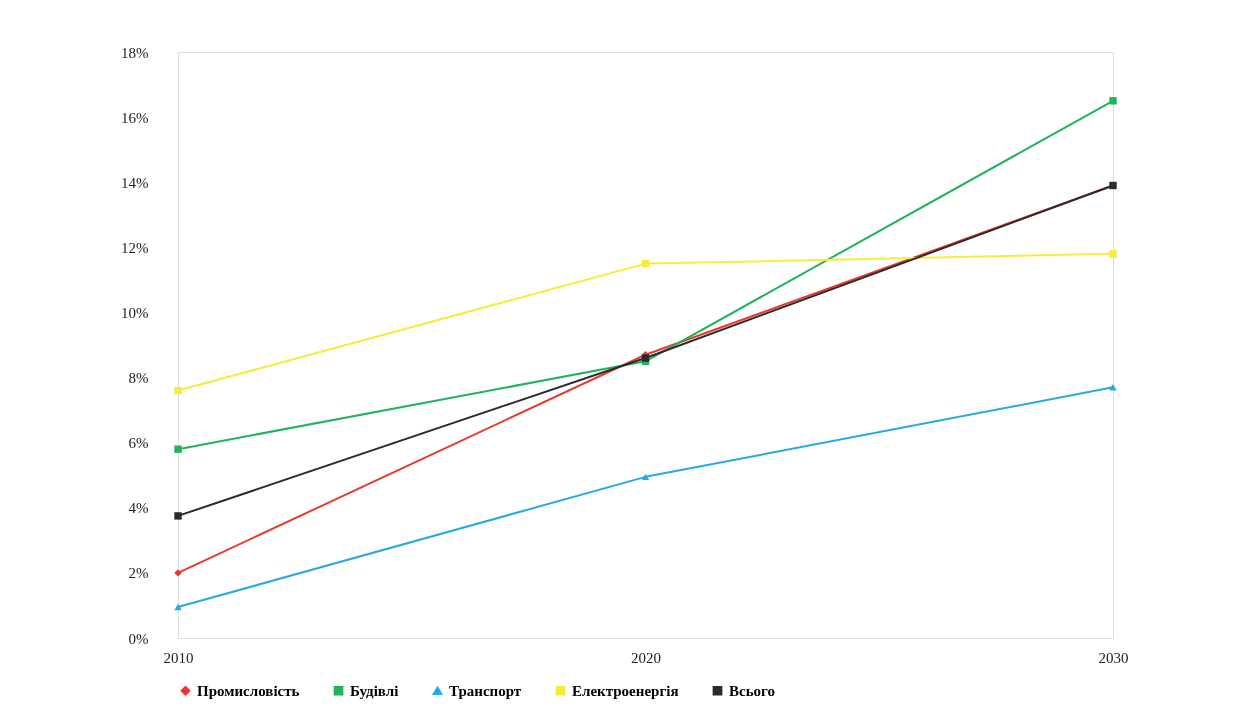  Describe the element at coordinates (138, 638) in the screenshot. I see `y-tick-label: 0%` at that location.